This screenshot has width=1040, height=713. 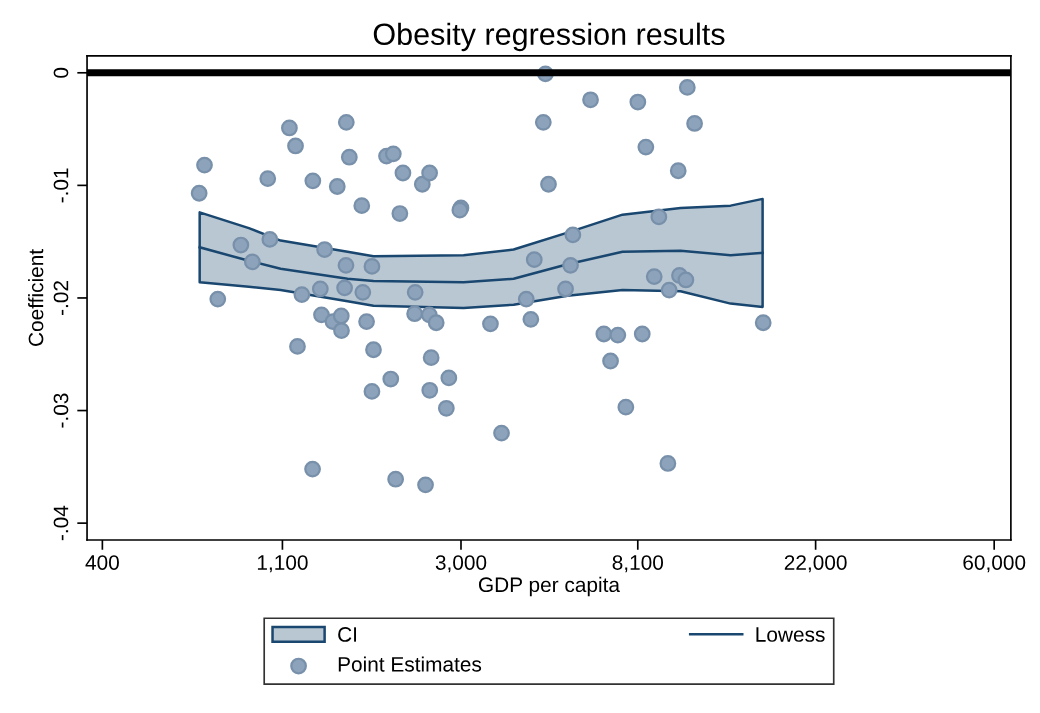 I want to click on x-tick-label: 400, so click(x=102, y=562).